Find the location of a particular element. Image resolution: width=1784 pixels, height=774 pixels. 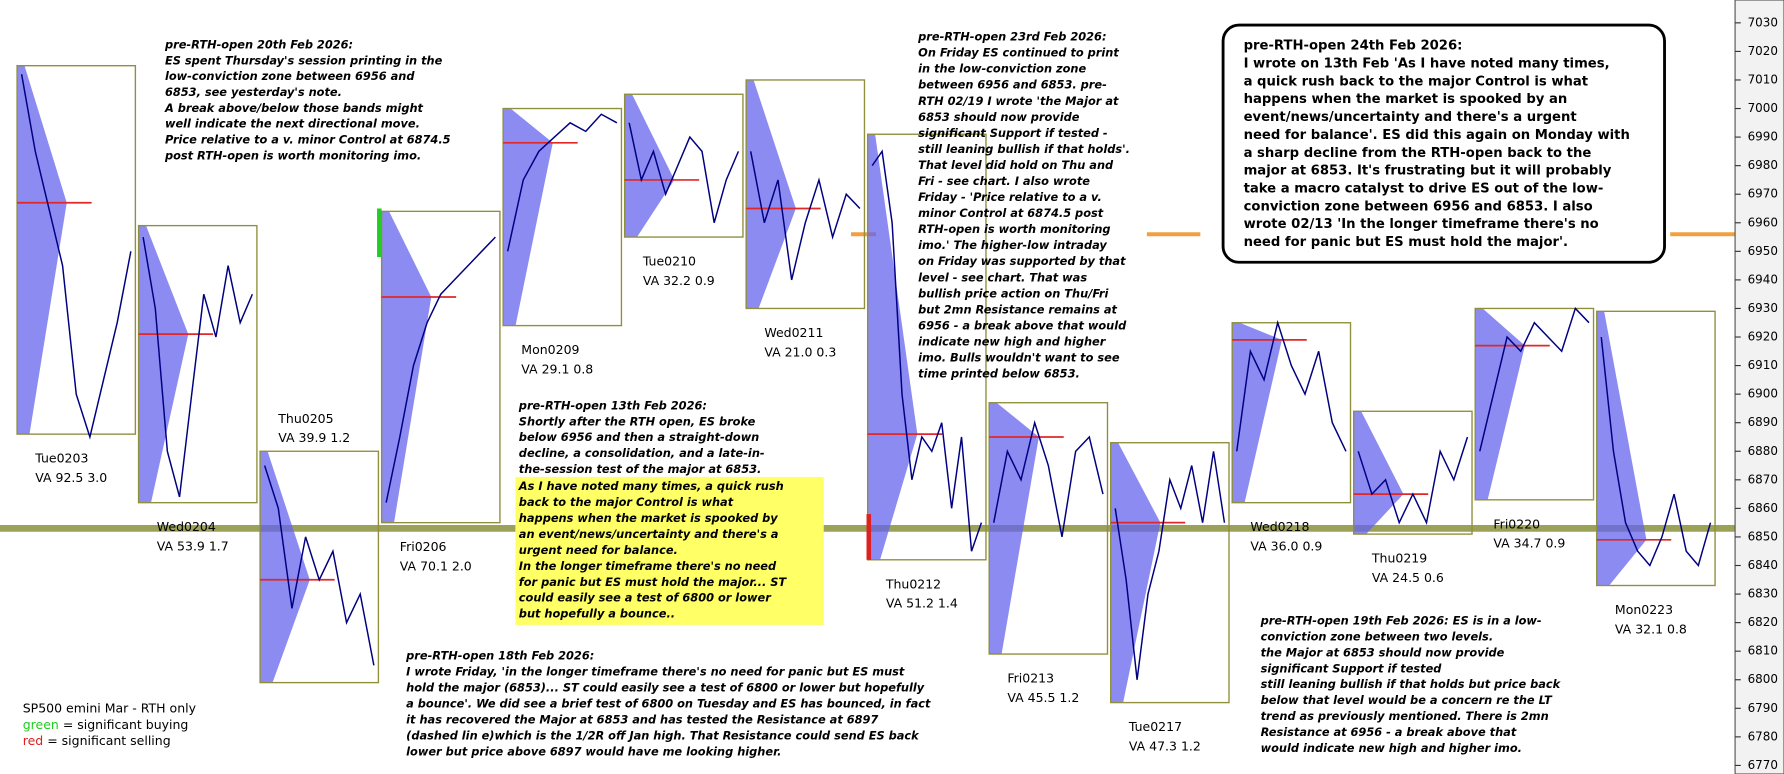

annotation-line: but hopefully a bounce.. is located at coordinates (597, 614).